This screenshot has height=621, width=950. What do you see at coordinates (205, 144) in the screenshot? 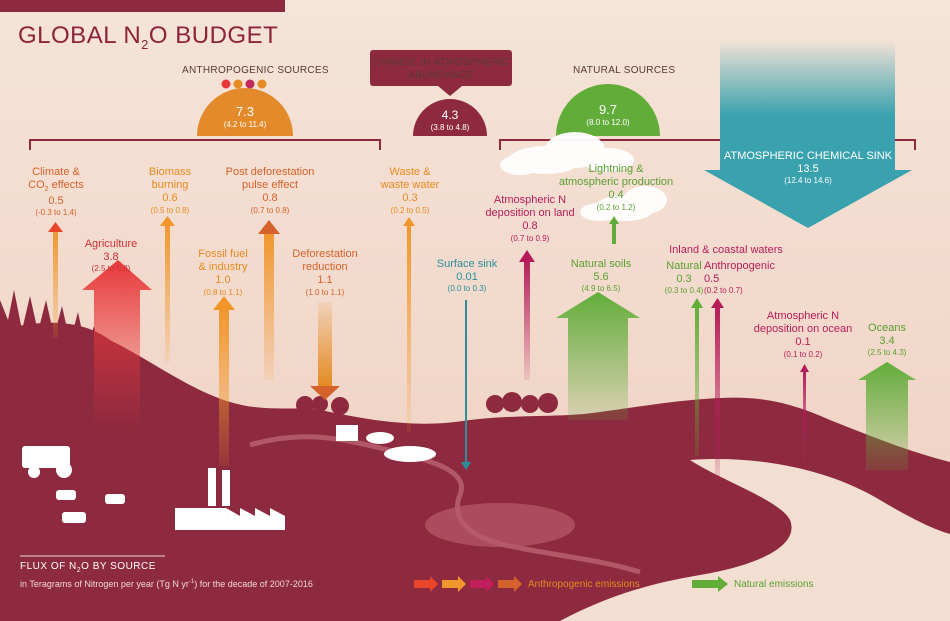
I see `anthropogenic-bracket` at bounding box center [205, 144].